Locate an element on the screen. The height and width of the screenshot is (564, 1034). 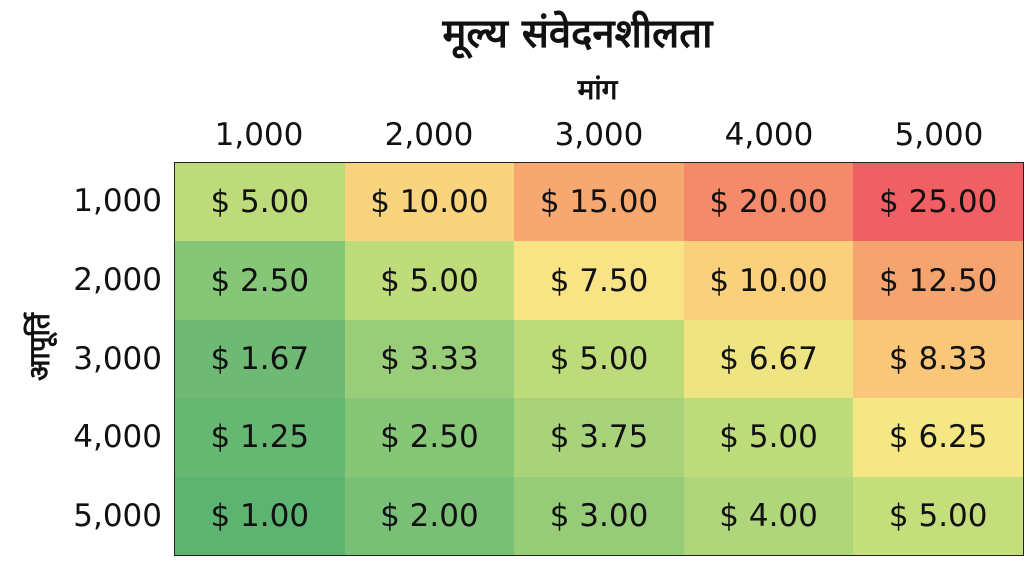
column-axis-title: मांग is located at coordinates (597, 89).